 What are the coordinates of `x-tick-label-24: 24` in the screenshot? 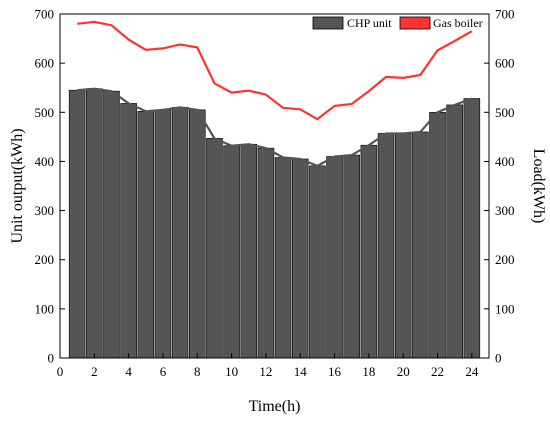 It's located at (472, 371).